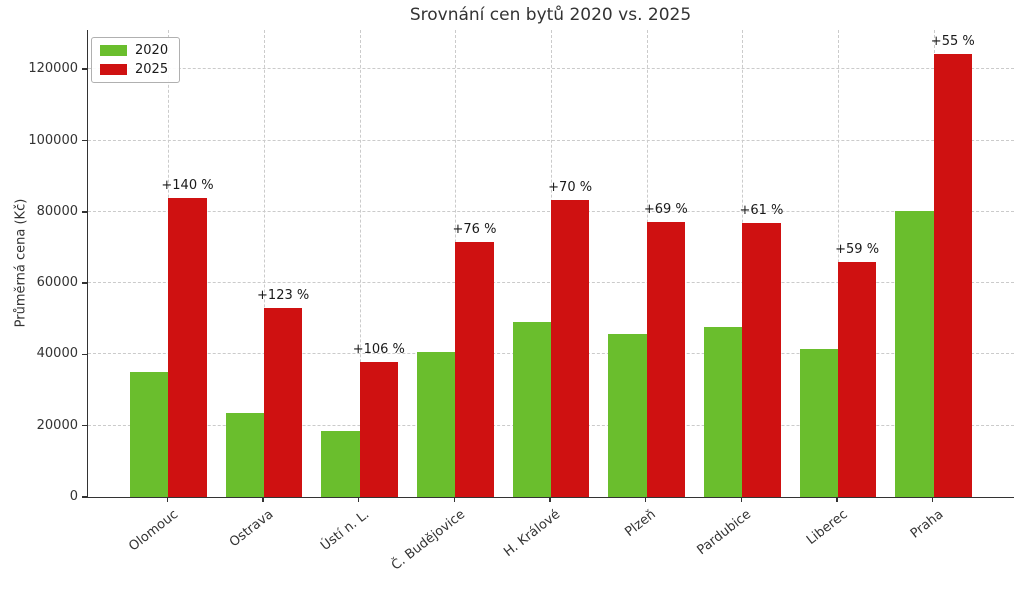  What do you see at coordinates (952, 41) in the screenshot?
I see `pct-annotation: +55 %` at bounding box center [952, 41].